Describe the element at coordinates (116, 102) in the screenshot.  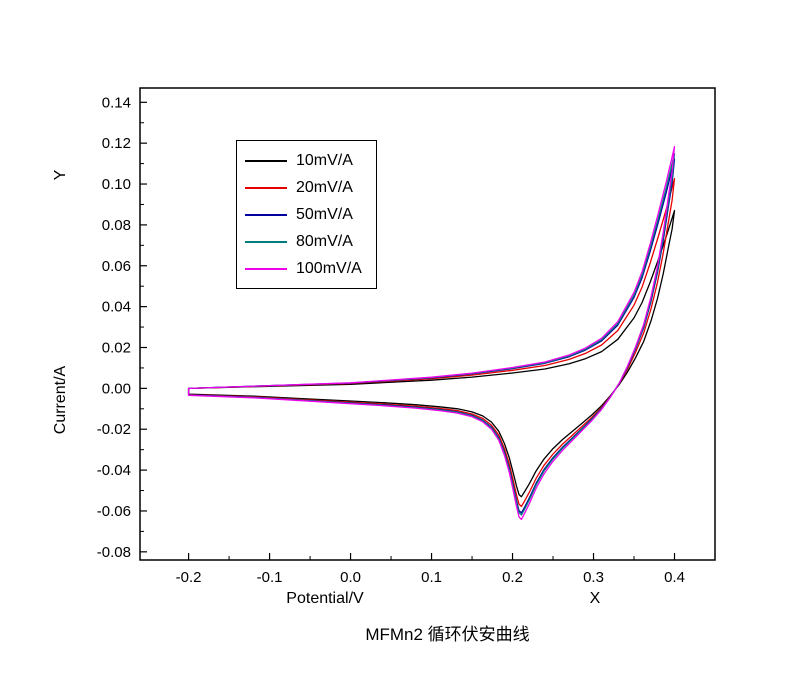
I see `y-tick-label: 0.14` at that location.